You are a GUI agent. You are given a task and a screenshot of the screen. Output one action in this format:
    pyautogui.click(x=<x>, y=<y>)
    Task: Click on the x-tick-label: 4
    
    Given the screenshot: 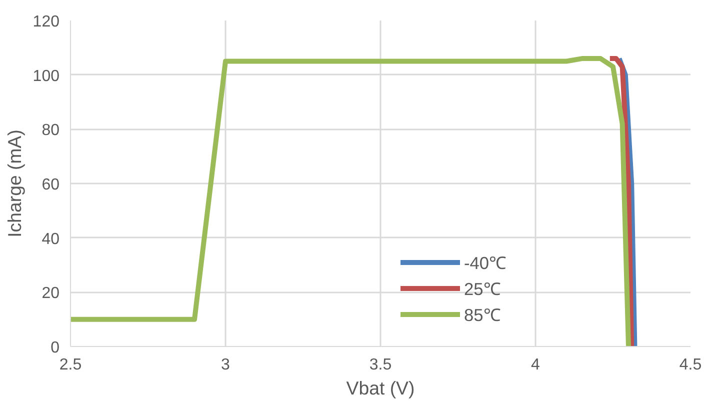 What is the action you would take?
    pyautogui.click(x=535, y=365)
    